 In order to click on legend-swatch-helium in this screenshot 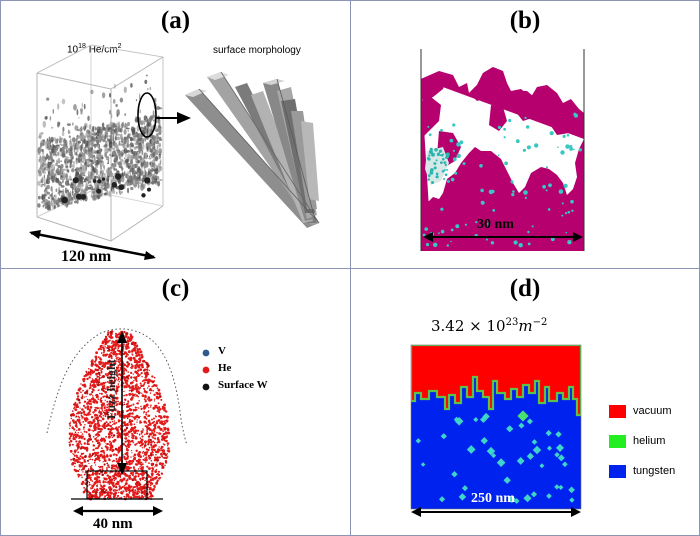, I will do `click(617, 441)`.